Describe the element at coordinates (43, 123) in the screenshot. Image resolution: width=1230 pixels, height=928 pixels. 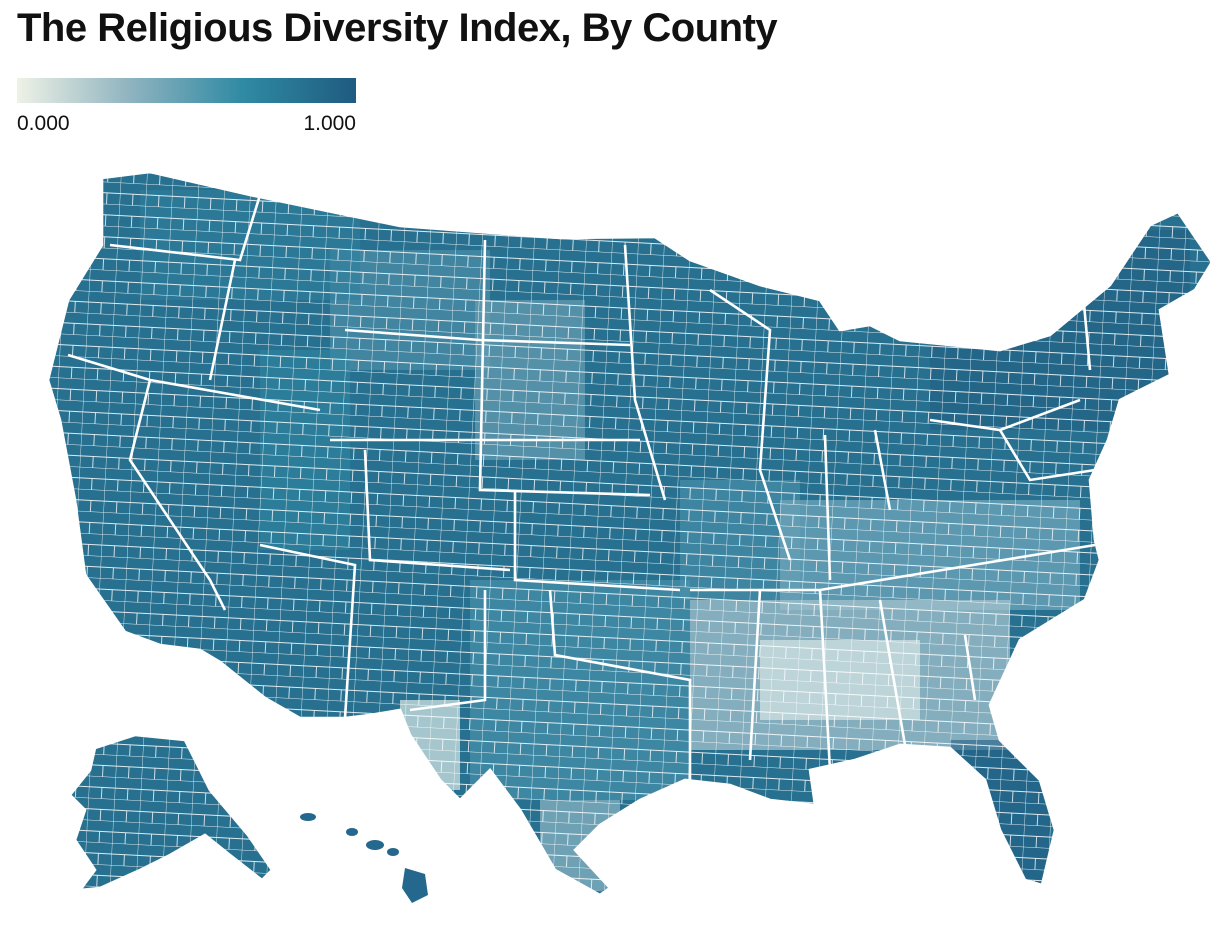
I see `legend-min-label: 0.000` at that location.